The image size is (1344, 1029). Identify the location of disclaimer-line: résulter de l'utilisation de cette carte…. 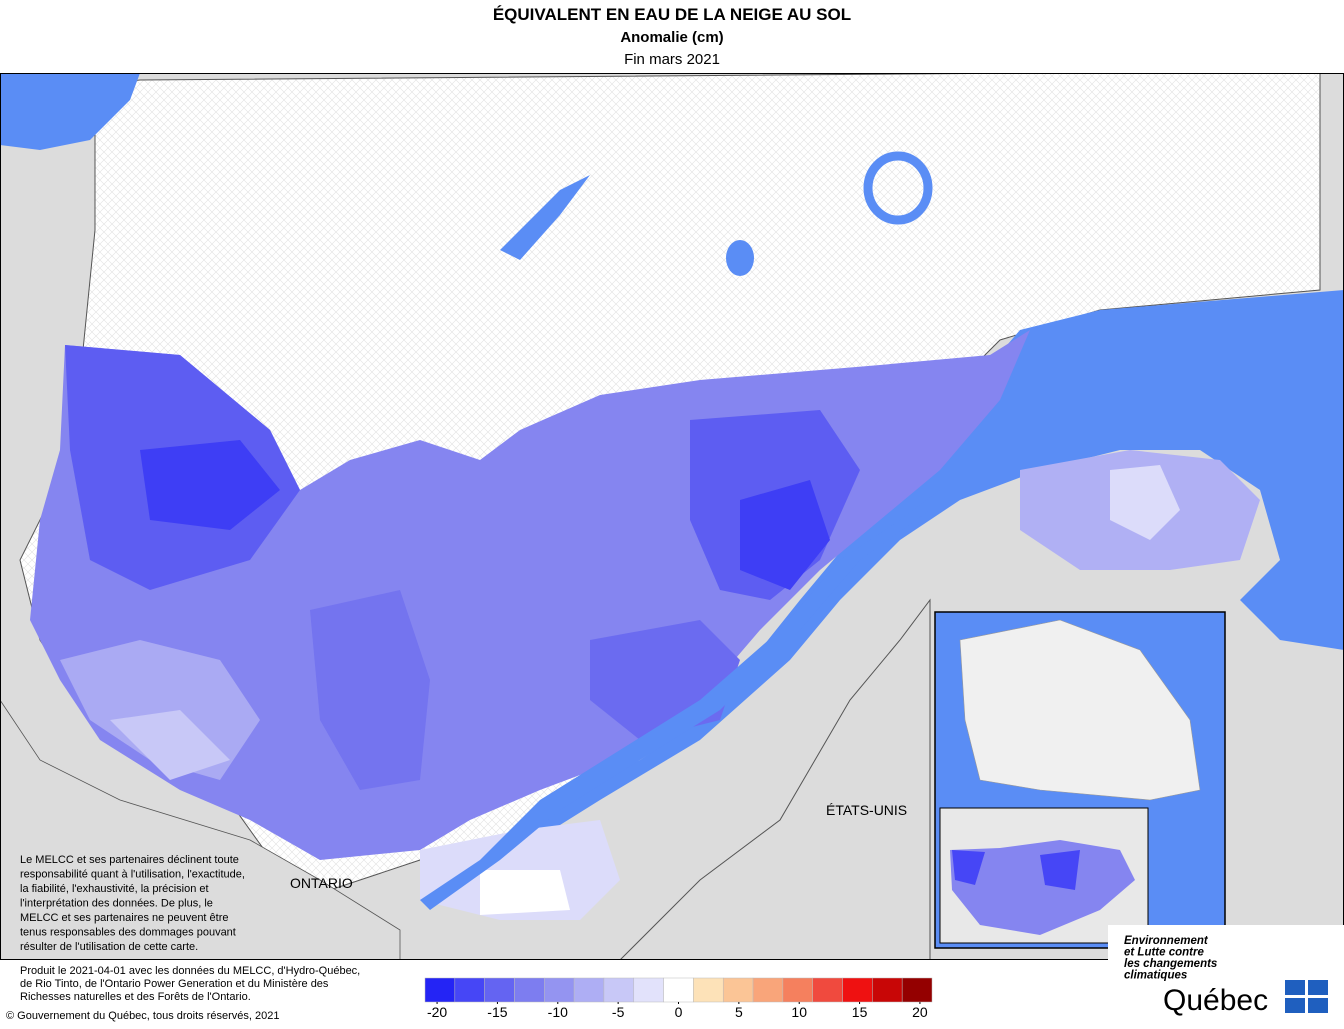
(109, 947).